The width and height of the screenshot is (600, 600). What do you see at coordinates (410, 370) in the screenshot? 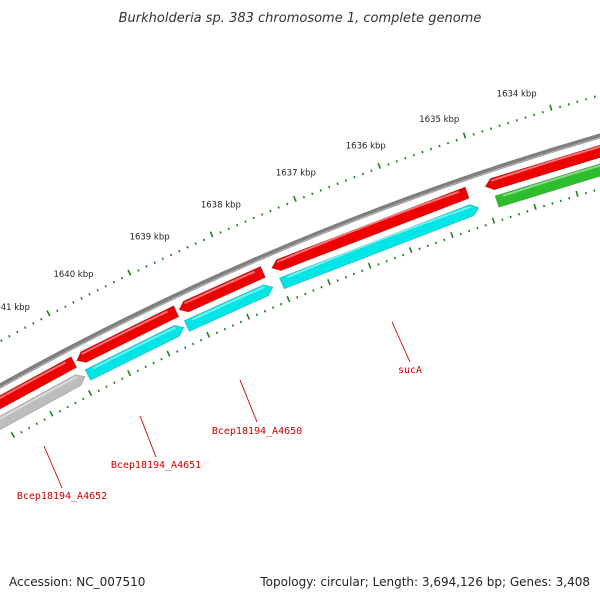
I see `gene-label: sucA` at bounding box center [410, 370].